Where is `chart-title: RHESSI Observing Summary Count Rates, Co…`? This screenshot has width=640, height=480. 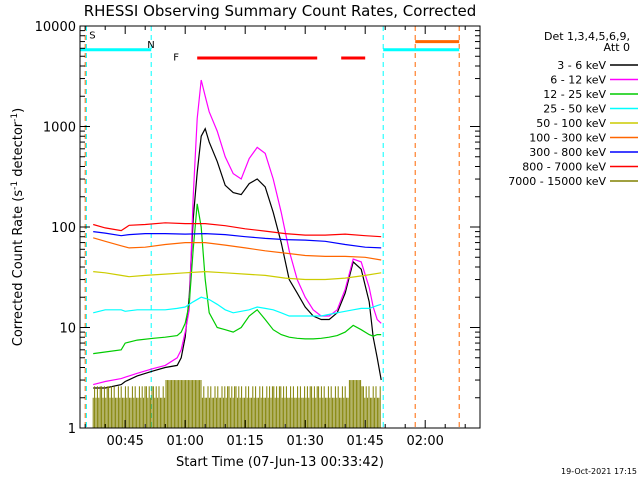
chart-title: RHESSI Observing Summary Count Rates, Co… is located at coordinates (280, 11).